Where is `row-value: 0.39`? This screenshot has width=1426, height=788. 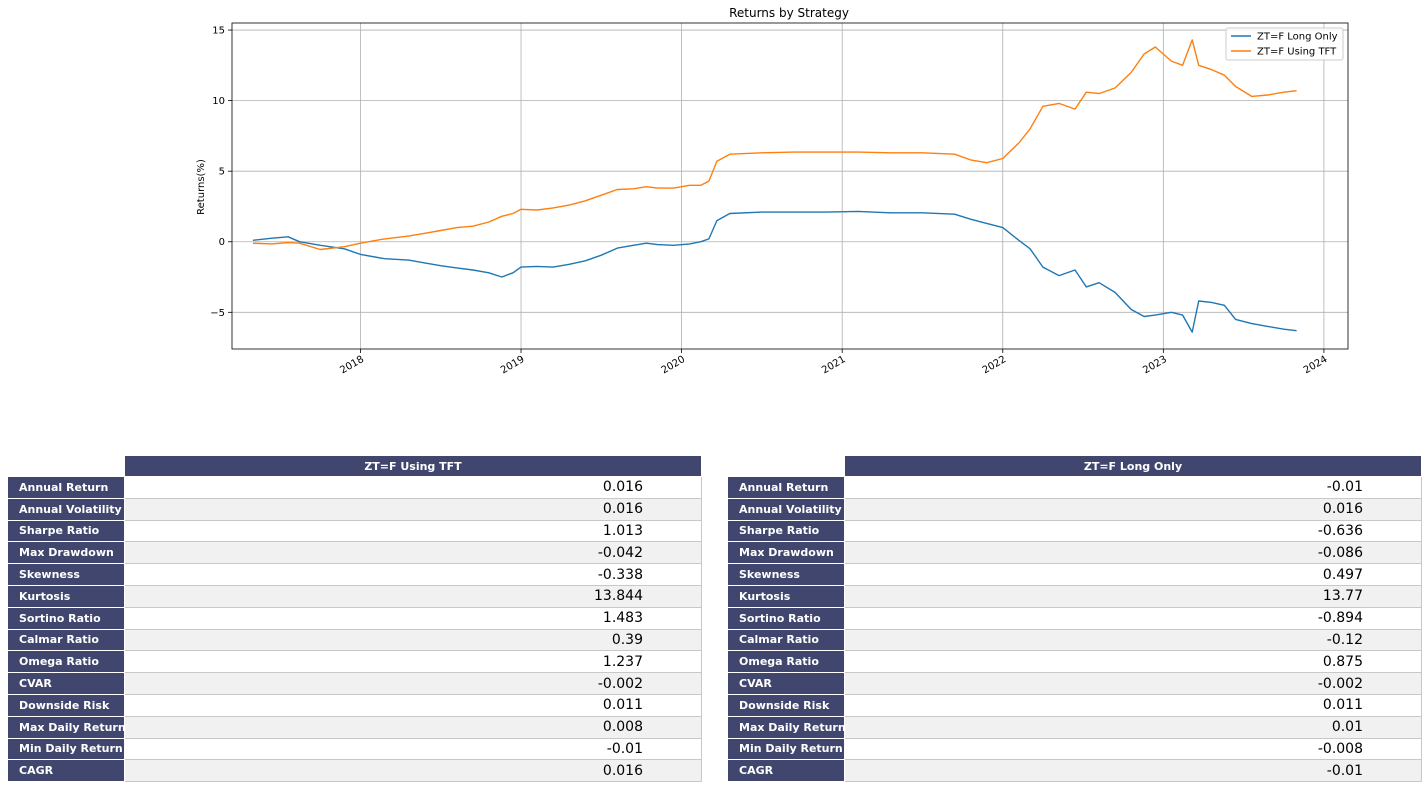
row-value: 0.39 is located at coordinates (413, 640).